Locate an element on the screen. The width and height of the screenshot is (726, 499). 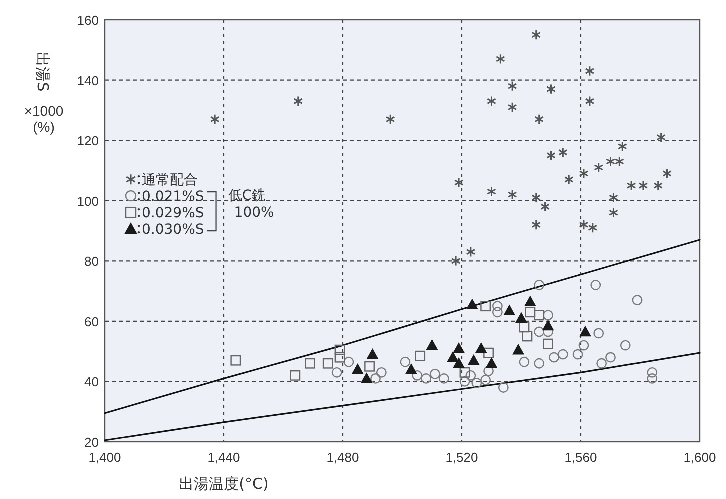
x-tick-label: 1,400 is located at coordinates (105, 457).